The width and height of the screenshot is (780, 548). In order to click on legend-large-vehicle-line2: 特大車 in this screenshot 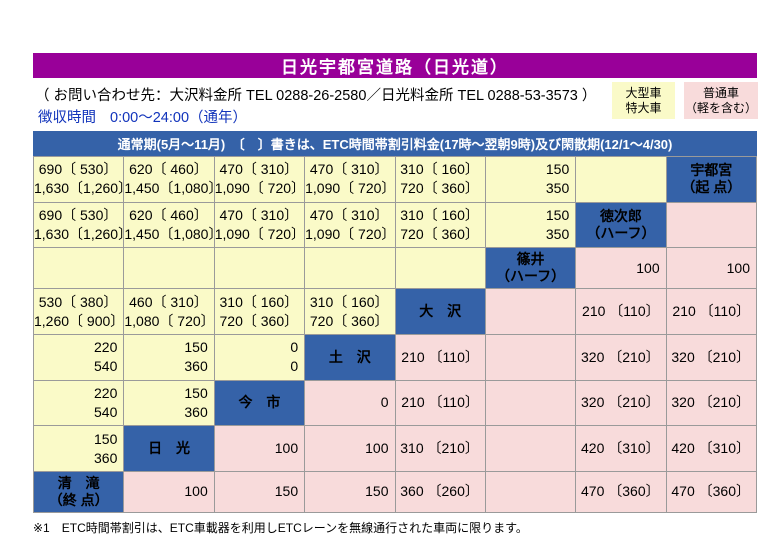, I will do `click(643, 107)`.